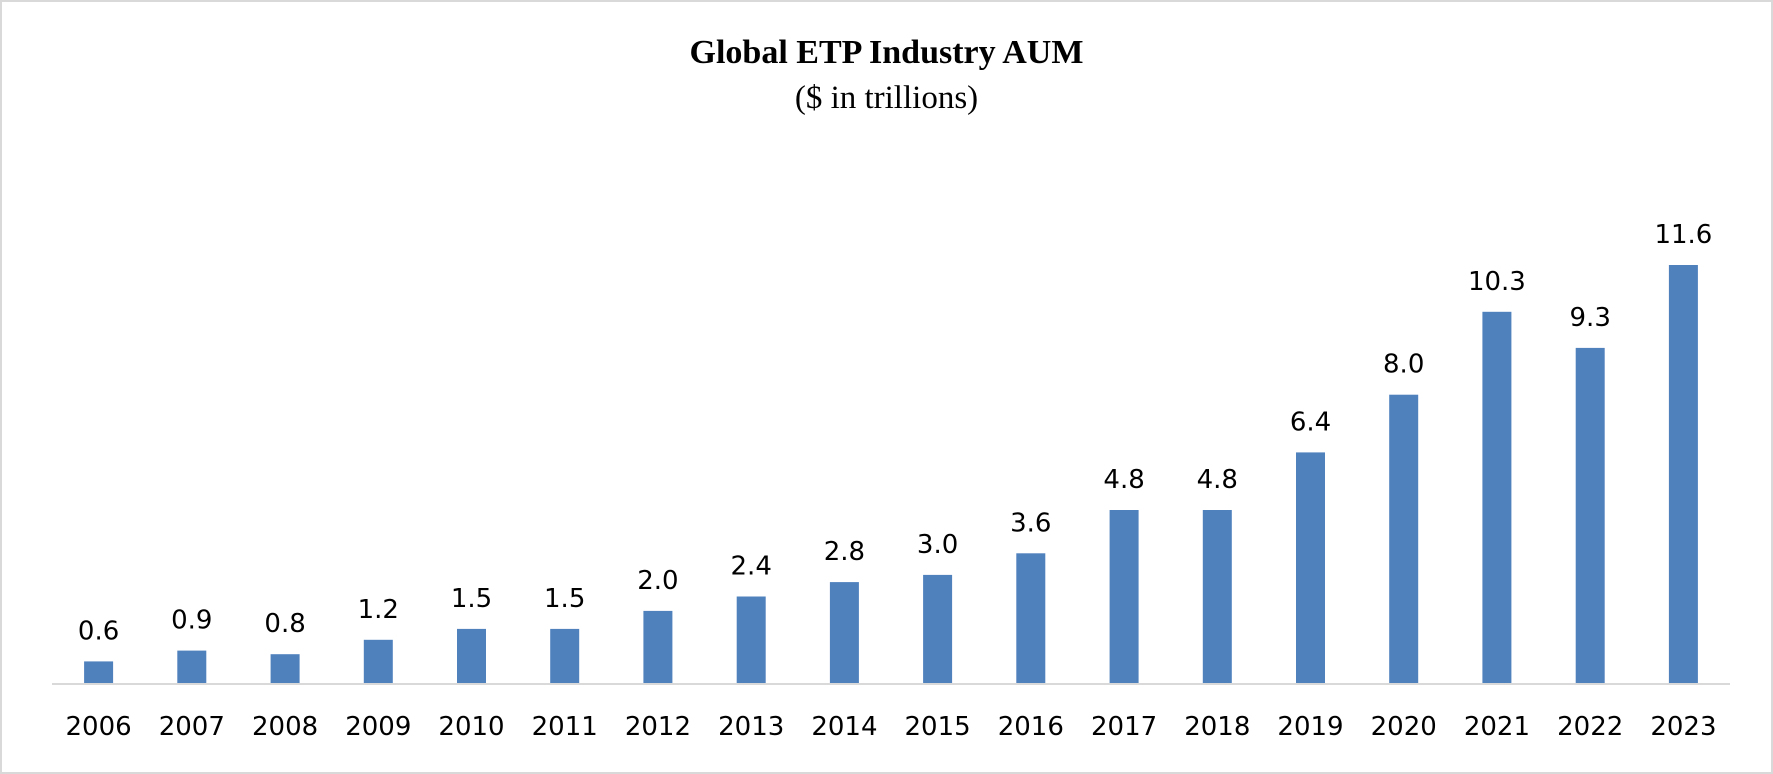 This screenshot has width=1773, height=774. I want to click on x-tick-2009: 2009, so click(378, 727).